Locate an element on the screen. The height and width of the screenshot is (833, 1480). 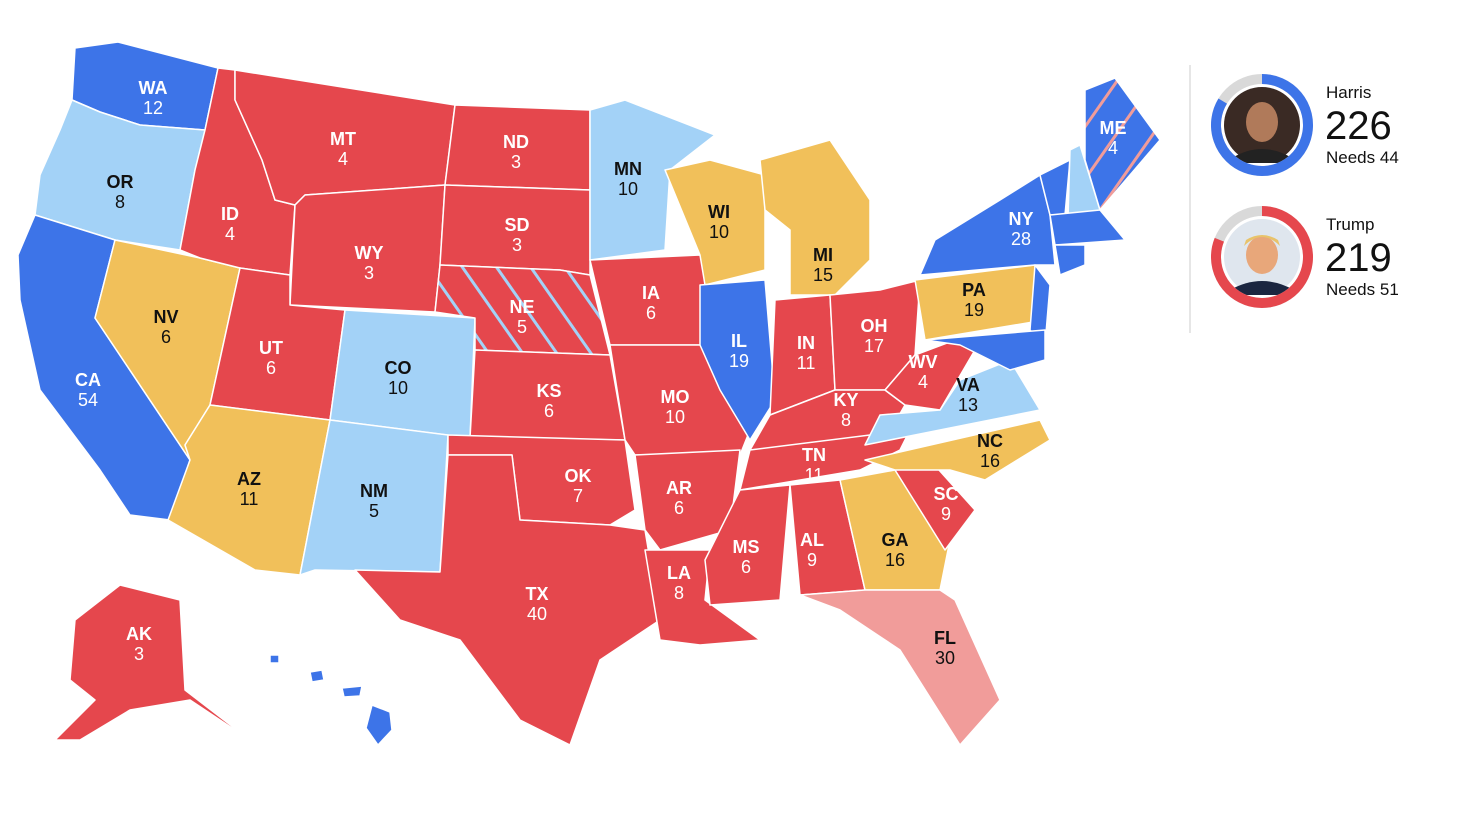
state-abbr: NM is located at coordinates (374, 491).